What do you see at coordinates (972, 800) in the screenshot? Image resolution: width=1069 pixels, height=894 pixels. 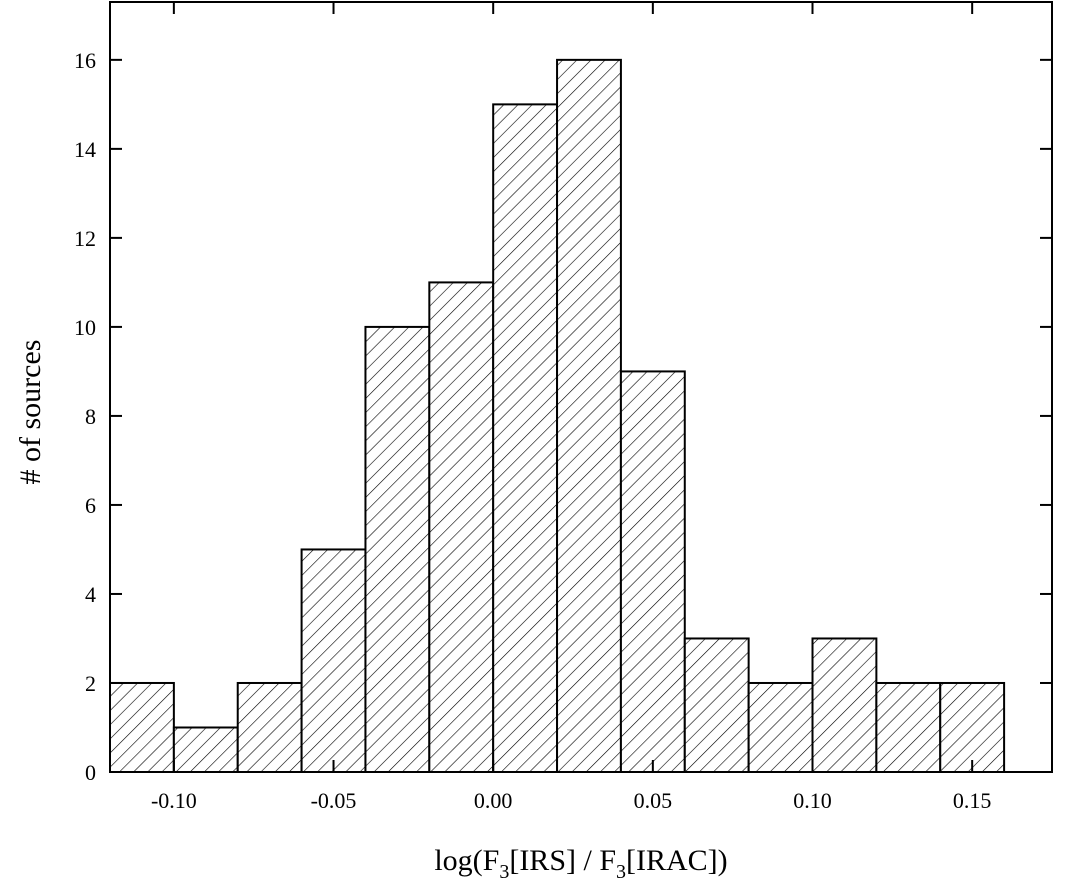 I see `x-tick-label: 0.15` at bounding box center [972, 800].